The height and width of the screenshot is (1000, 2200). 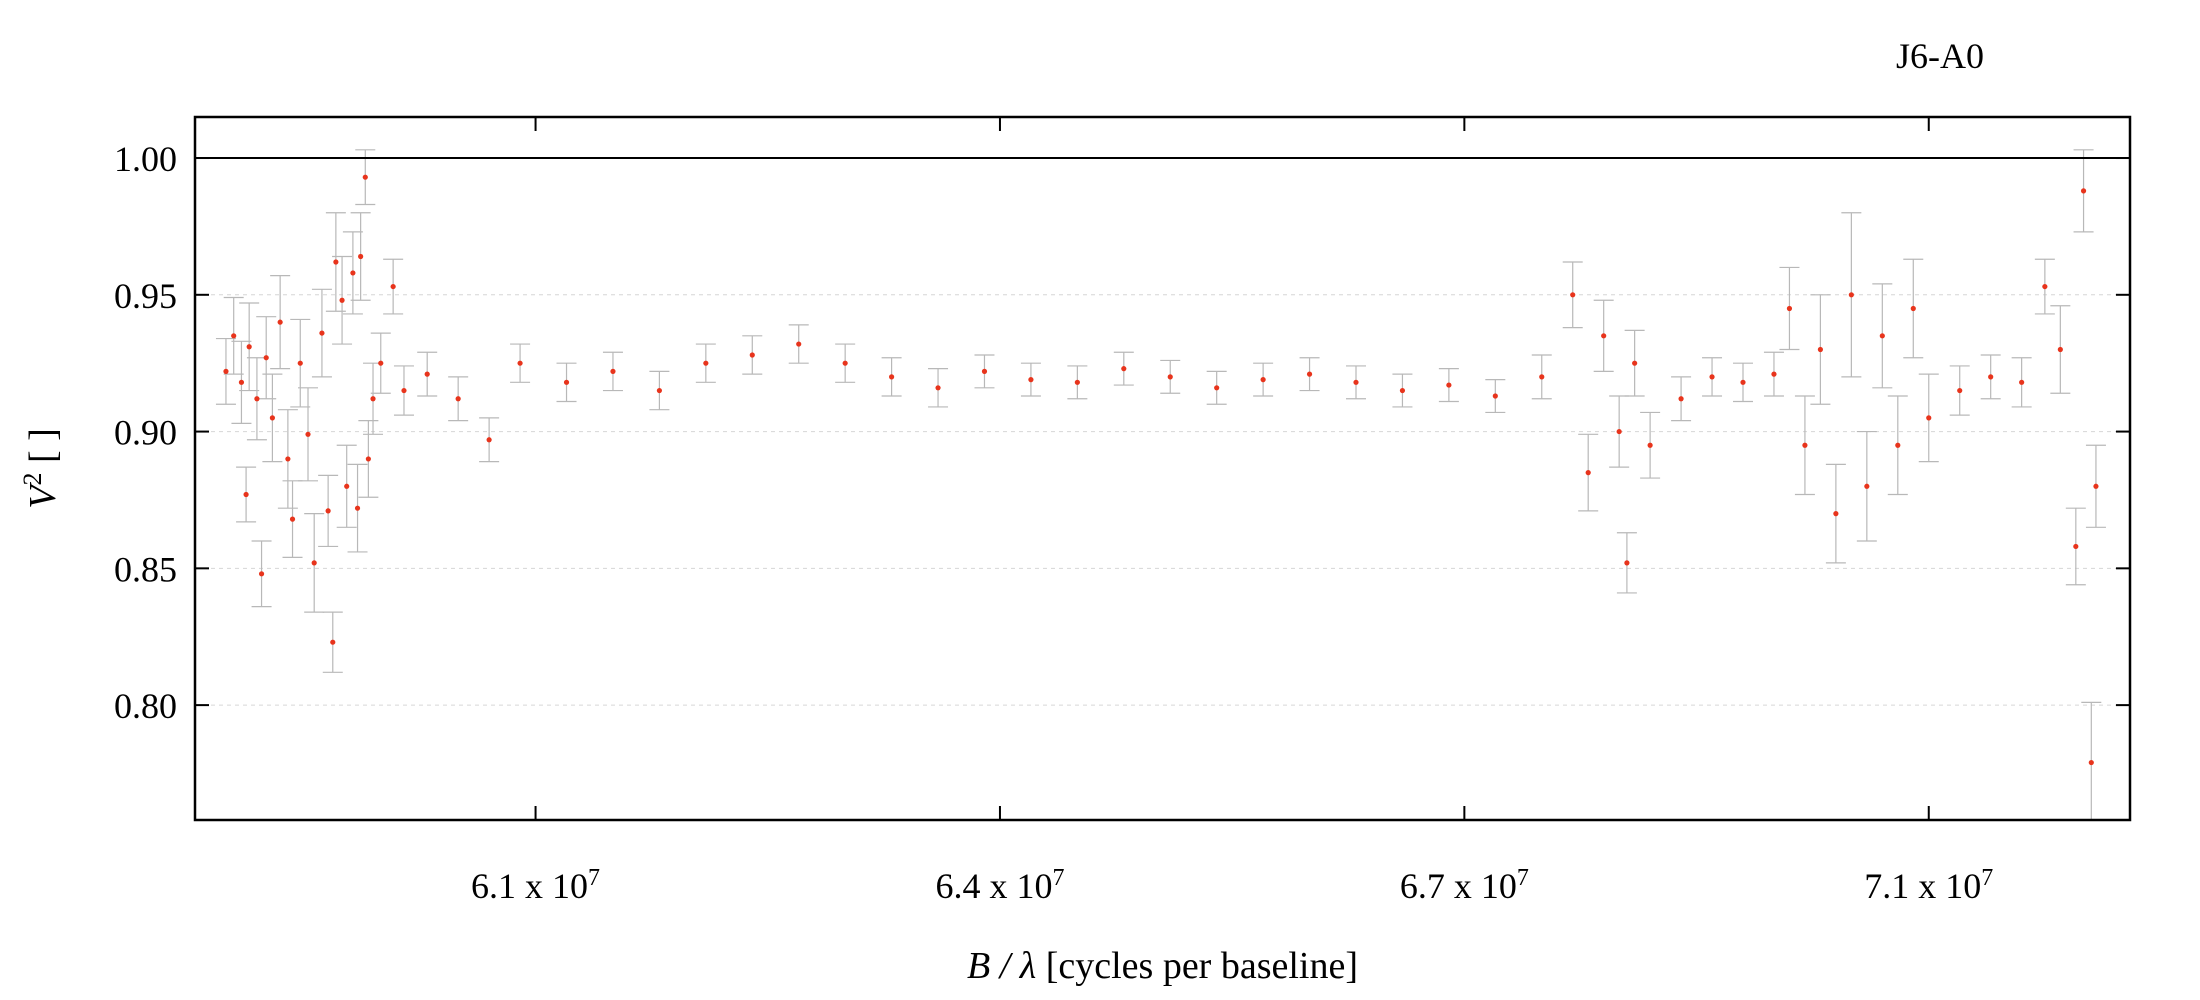 I want to click on y-tick-label: 0.95, so click(x=145, y=296).